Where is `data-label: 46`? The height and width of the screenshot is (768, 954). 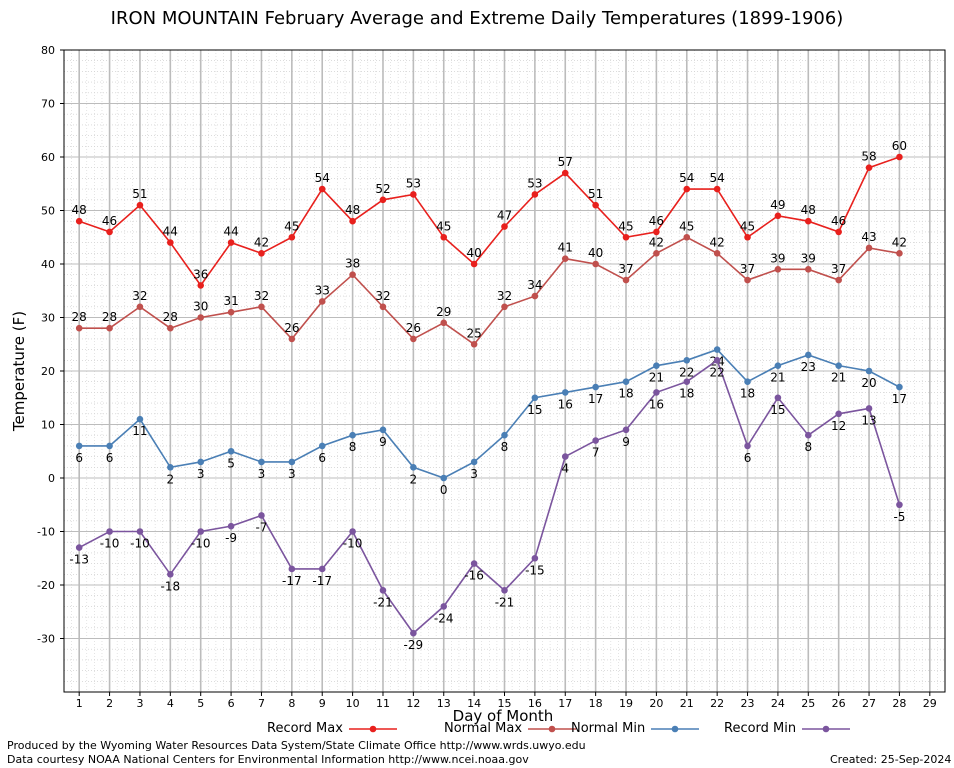
data-label: 46 is located at coordinates (656, 221).